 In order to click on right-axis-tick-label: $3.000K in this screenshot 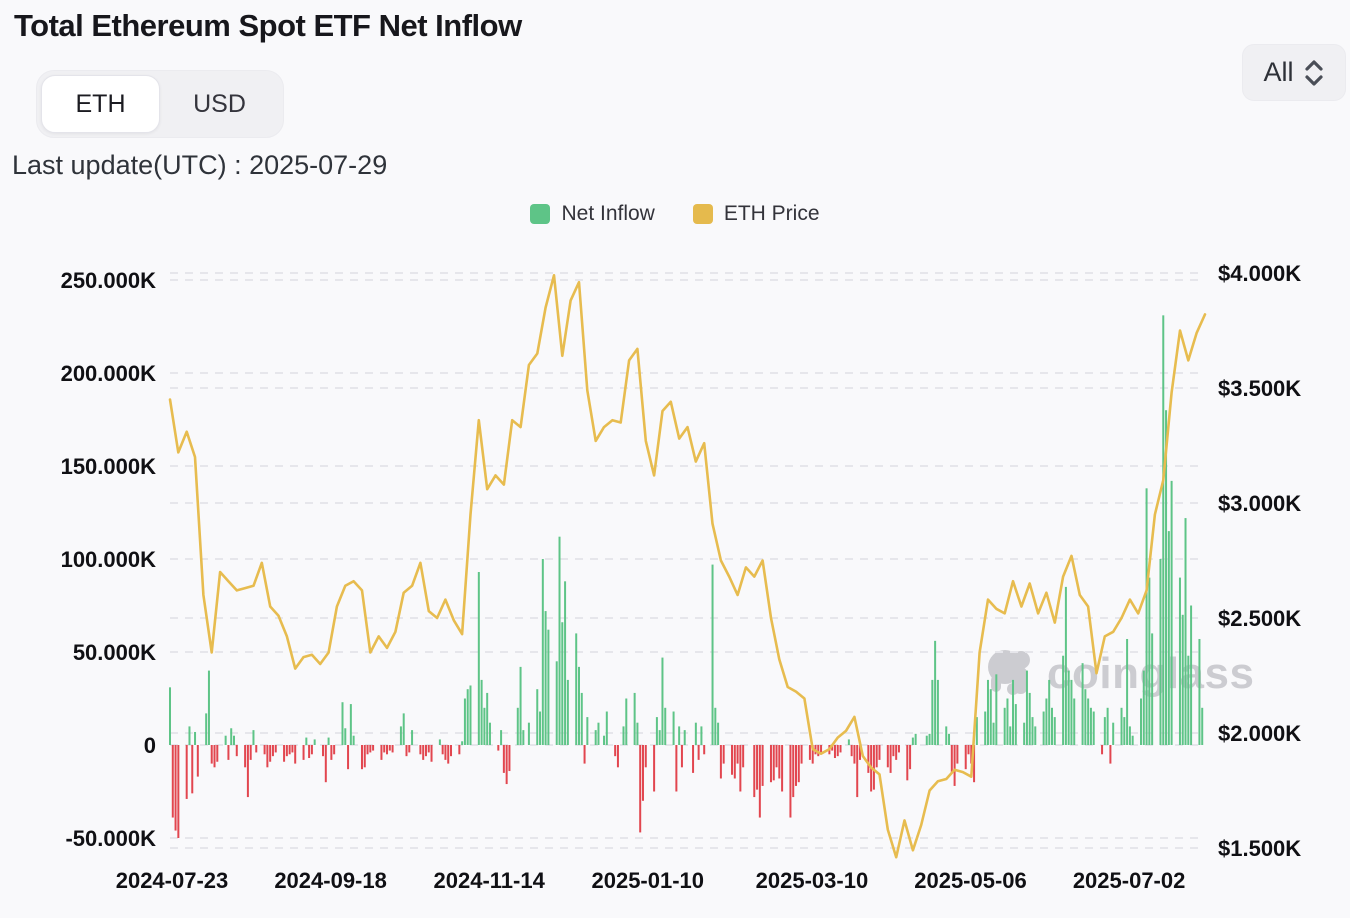, I will do `click(1259, 503)`.